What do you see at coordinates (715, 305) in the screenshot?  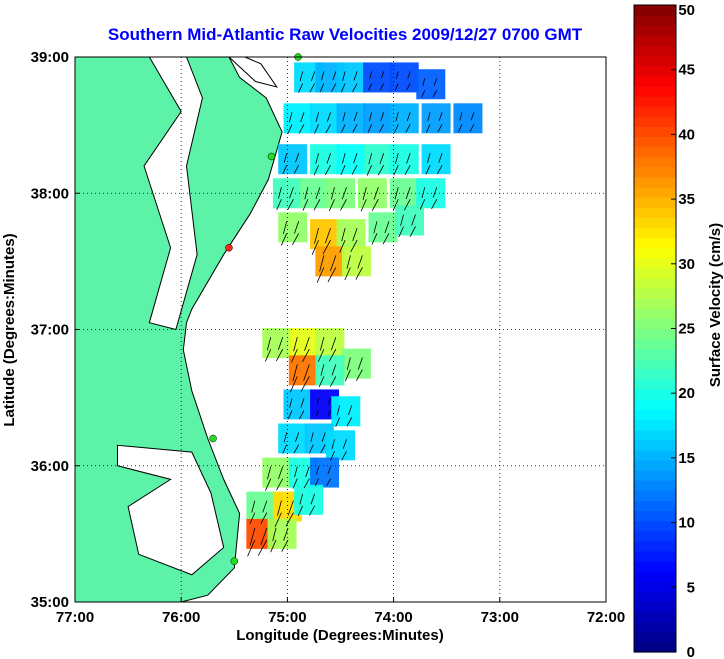 I see `colorbar-label: Surface Velocity (cm/s)` at bounding box center [715, 305].